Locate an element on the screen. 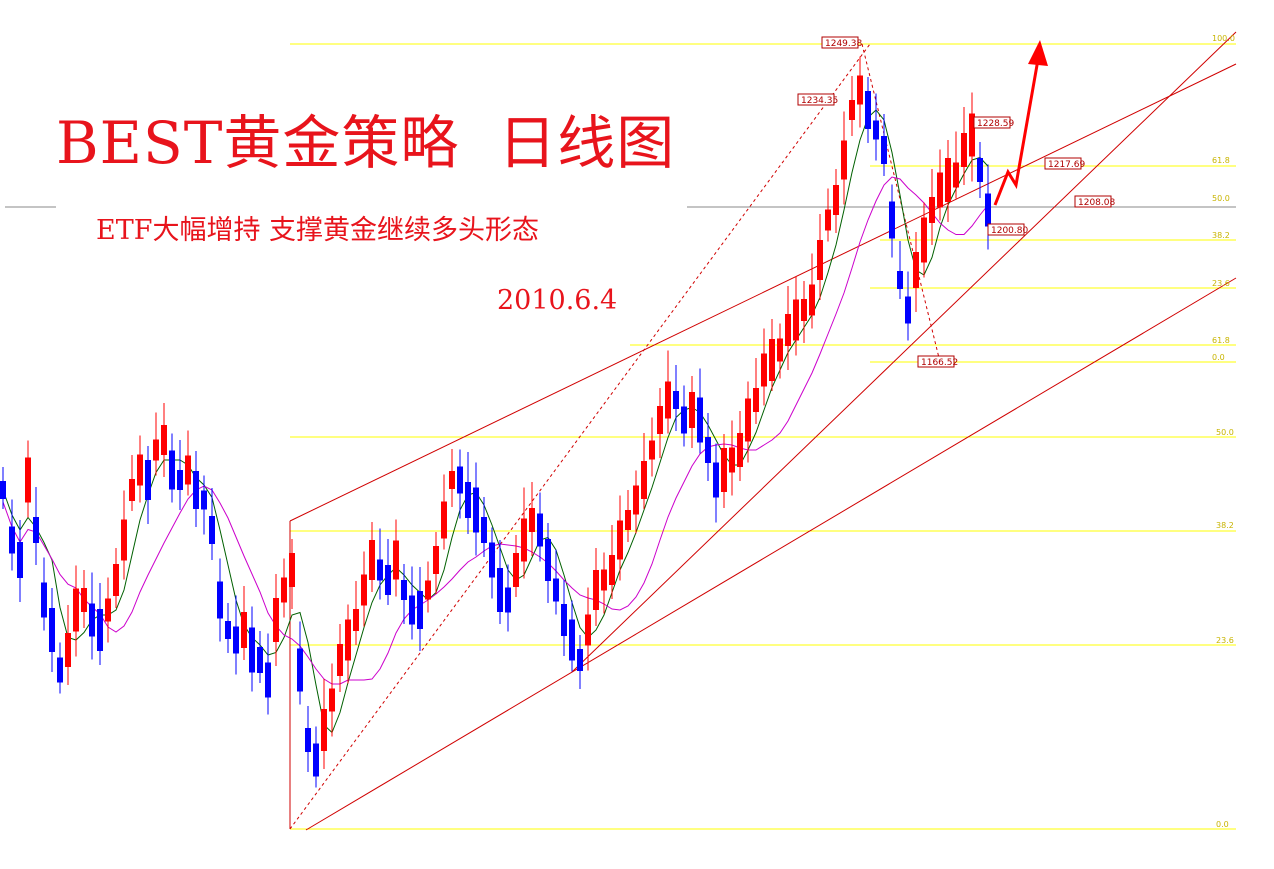  price-label: 1217.69 is located at coordinates (1066, 165).